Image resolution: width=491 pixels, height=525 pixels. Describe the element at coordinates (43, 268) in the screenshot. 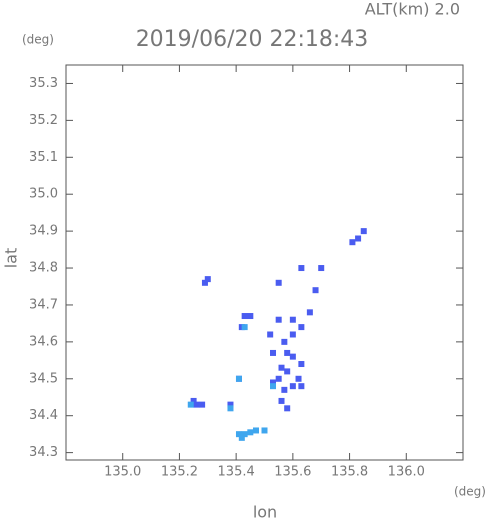

I see `y-tick-label: 34.8` at that location.